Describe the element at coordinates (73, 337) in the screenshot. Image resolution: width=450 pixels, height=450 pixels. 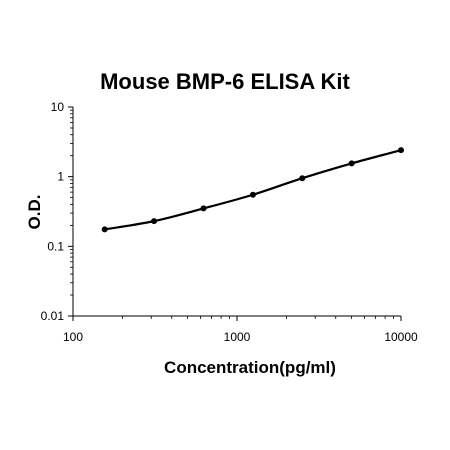
I see `x-tick-label: 100` at that location.